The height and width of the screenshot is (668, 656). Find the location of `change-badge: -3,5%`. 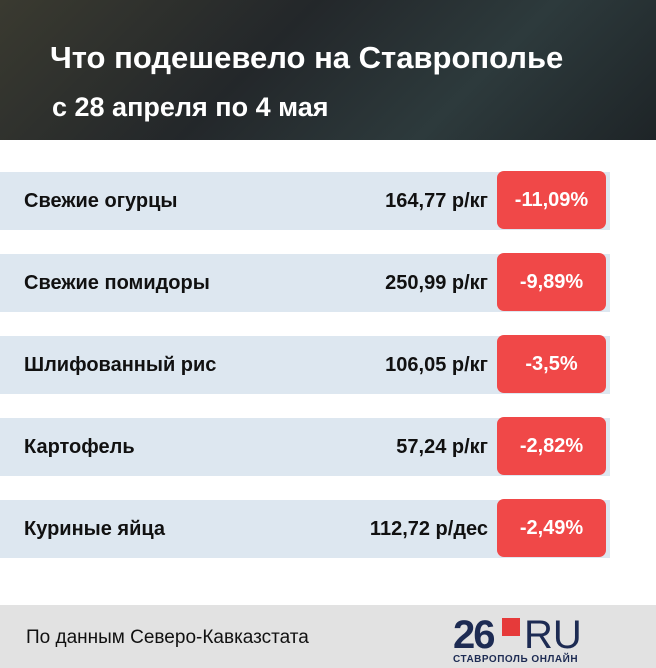

change-badge: -3,5% is located at coordinates (551, 364).